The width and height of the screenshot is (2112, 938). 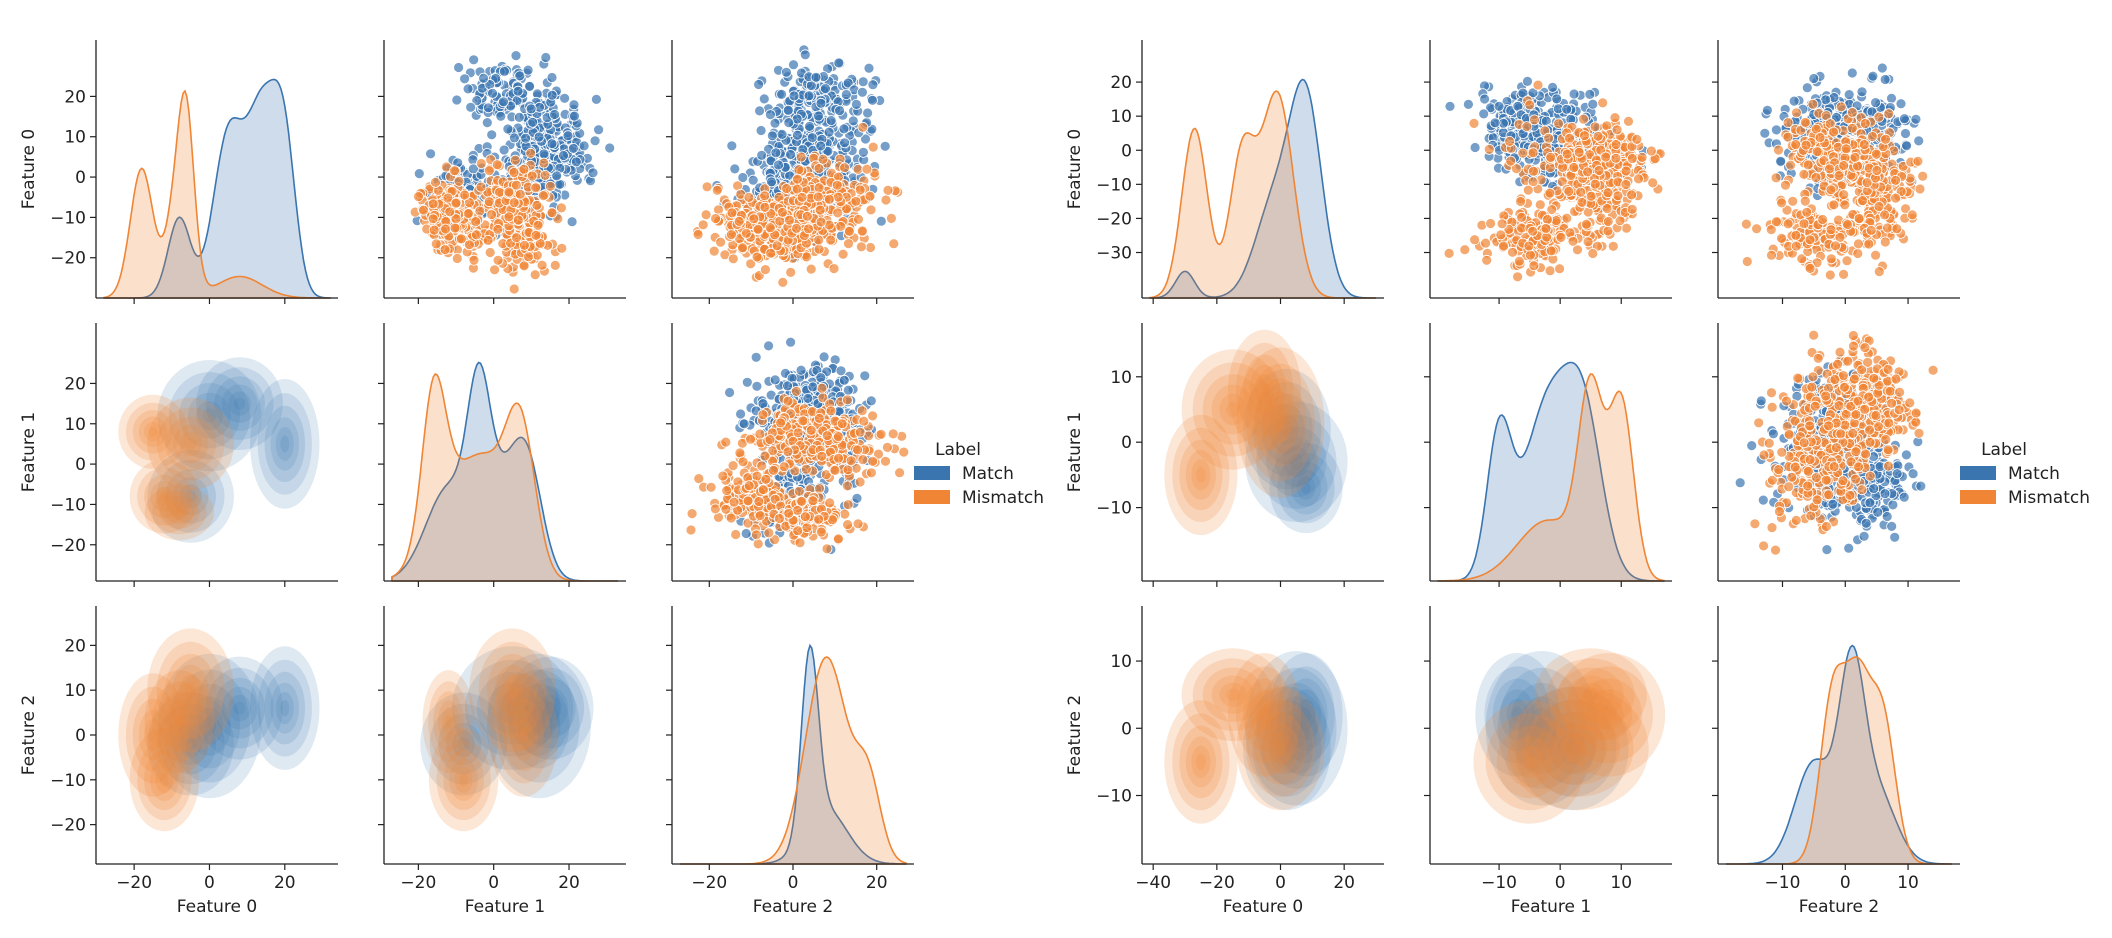 I want to click on subplot-r1-c1, so click(x=502, y=455).